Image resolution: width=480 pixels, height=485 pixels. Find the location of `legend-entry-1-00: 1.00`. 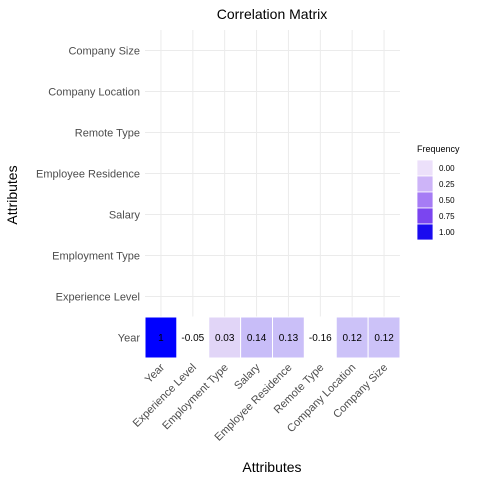

legend-entry-1-00: 1.00 is located at coordinates (435, 232).